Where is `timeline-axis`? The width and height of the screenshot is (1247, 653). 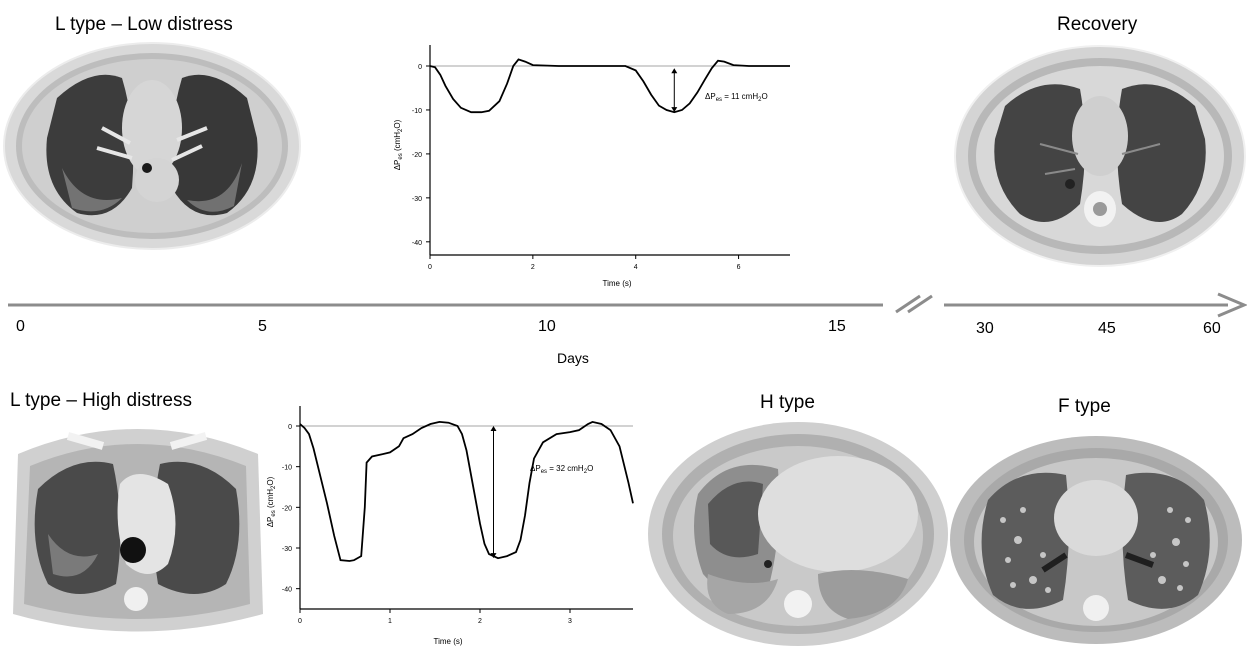 timeline-axis is located at coordinates (623, 305).